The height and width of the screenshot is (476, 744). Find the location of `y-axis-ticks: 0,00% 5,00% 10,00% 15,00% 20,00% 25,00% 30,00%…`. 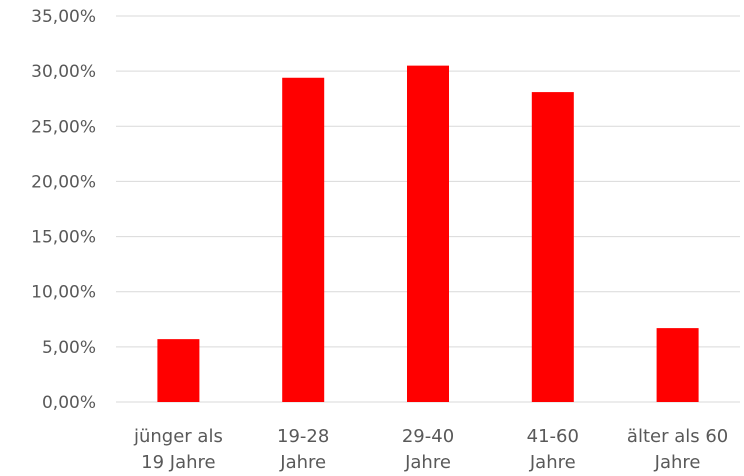

y-axis-ticks: 0,00% 5,00% 10,00% 15,00% 20,00% 25,00% 30,00%… is located at coordinates (63, 210).